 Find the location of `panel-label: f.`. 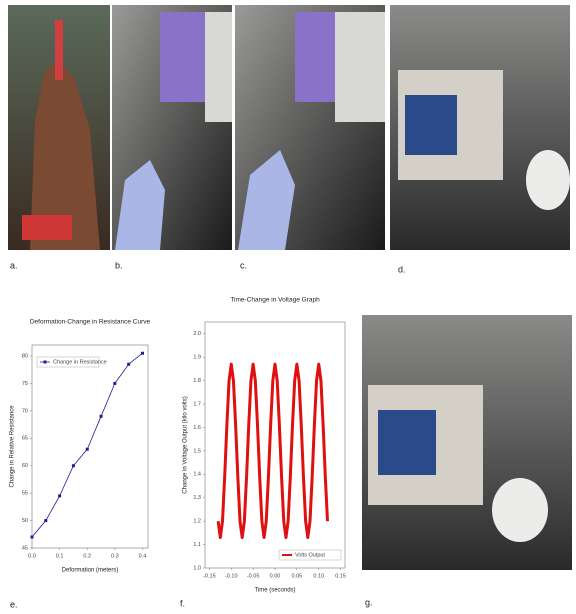

panel-label: f. is located at coordinates (182, 603).